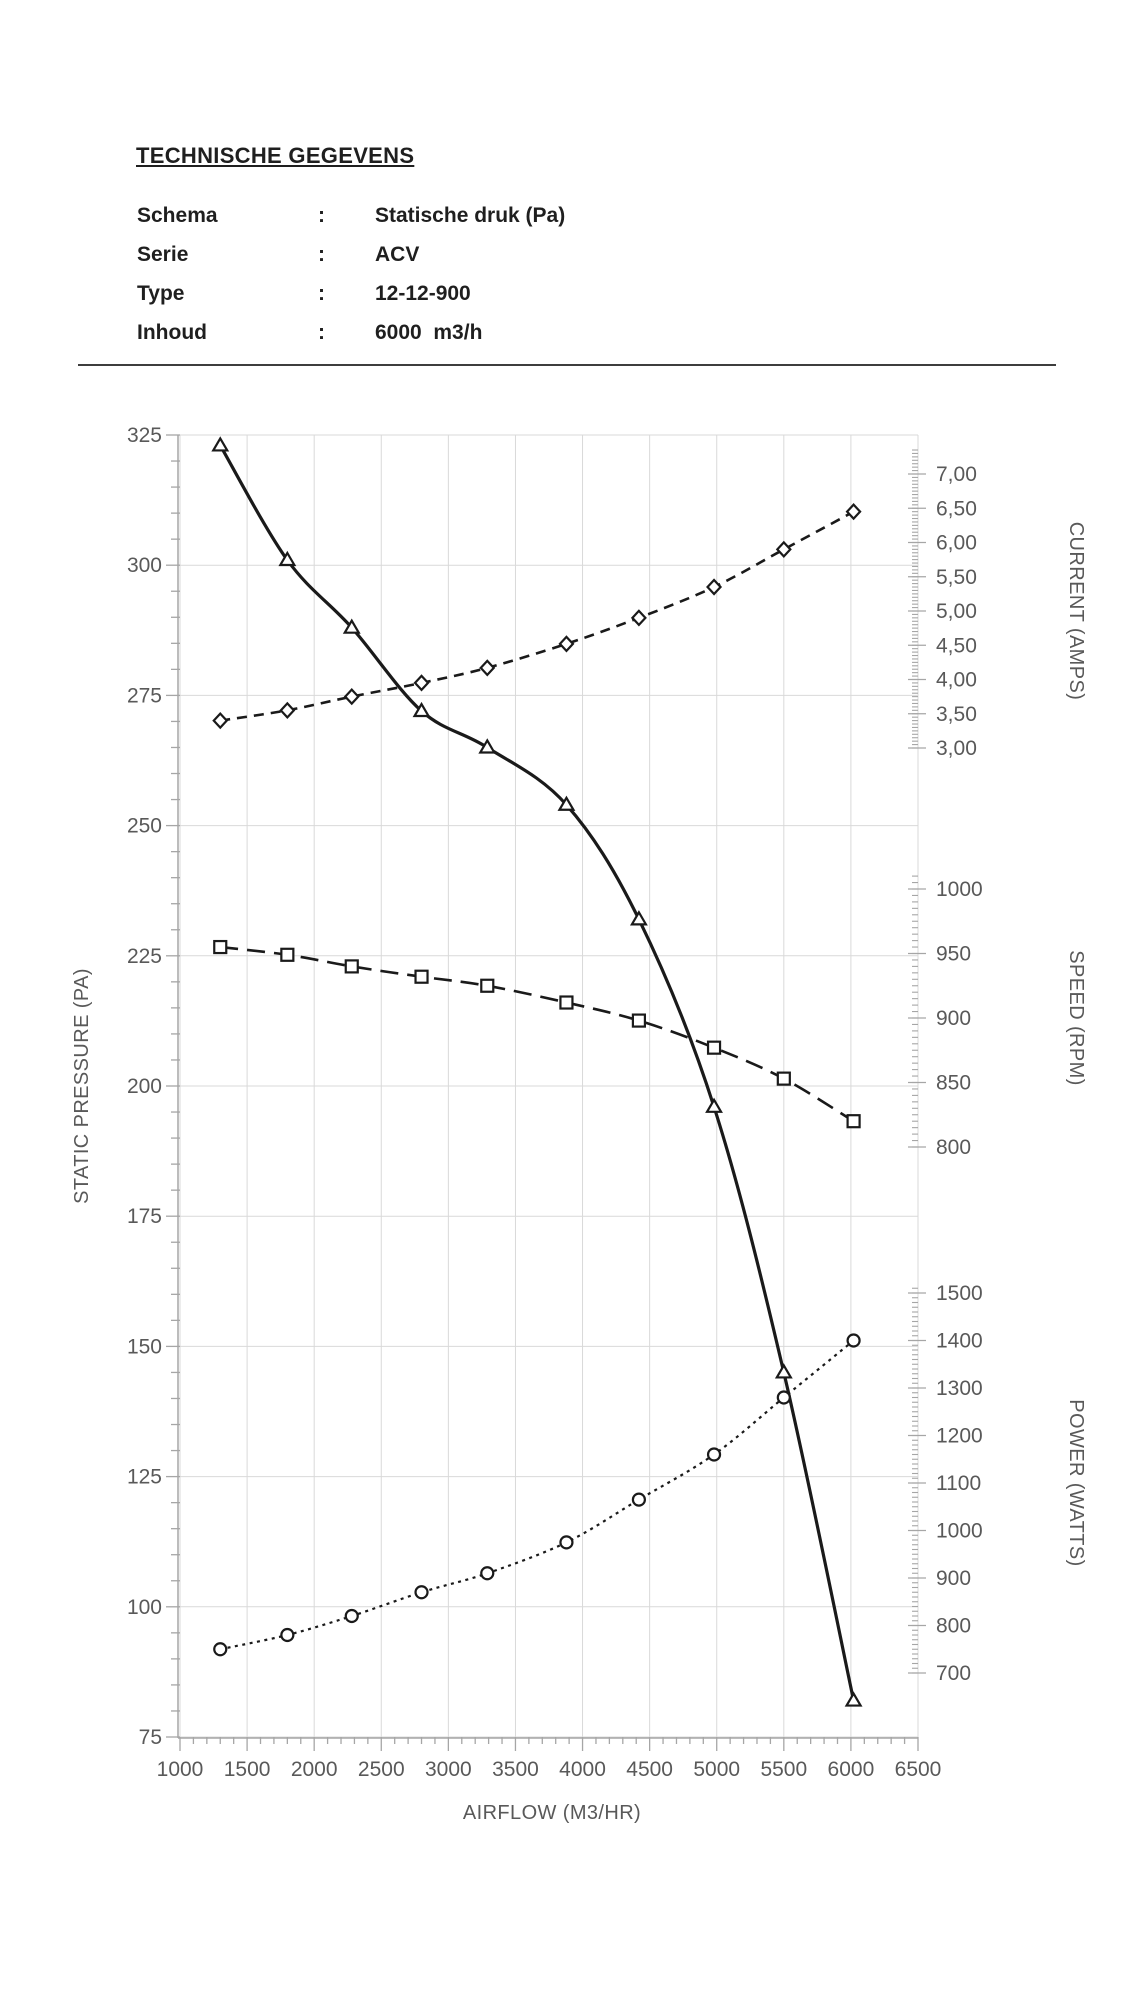  Describe the element at coordinates (537, 1034) in the screenshot. I see `series-speed` at that location.